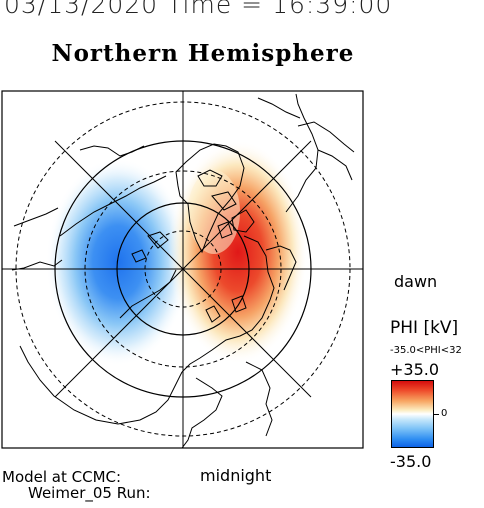 The width and height of the screenshot is (484, 508). What do you see at coordinates (150, 247) in the screenshot?
I see `polar-islands` at bounding box center [150, 247].